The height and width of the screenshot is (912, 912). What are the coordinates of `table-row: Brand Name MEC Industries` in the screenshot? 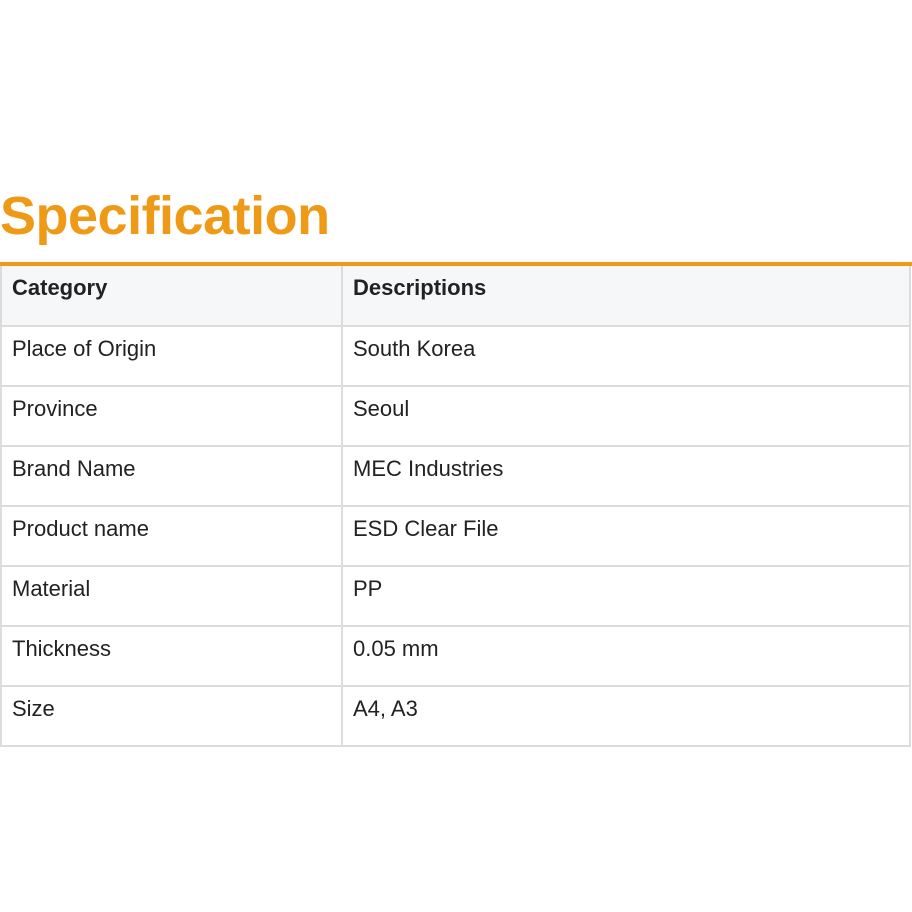 It's located at (455, 476).